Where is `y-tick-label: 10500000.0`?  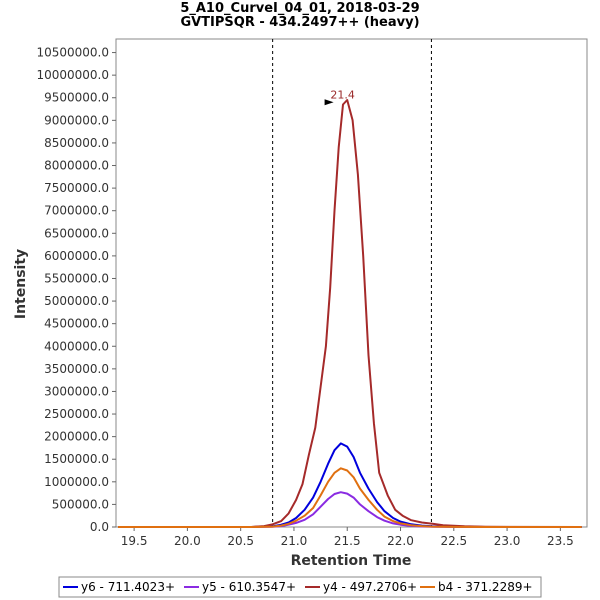 y-tick-label: 10500000.0 is located at coordinates (72, 53).